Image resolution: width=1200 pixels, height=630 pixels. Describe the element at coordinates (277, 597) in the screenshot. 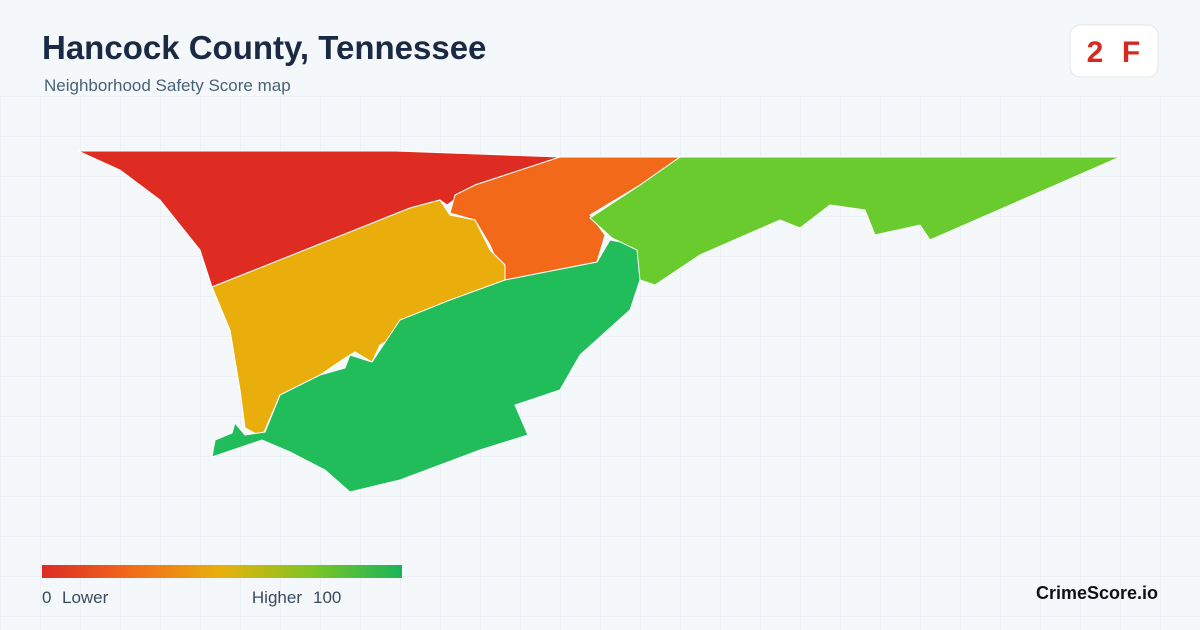

I see `legend-max-label: Higher` at that location.